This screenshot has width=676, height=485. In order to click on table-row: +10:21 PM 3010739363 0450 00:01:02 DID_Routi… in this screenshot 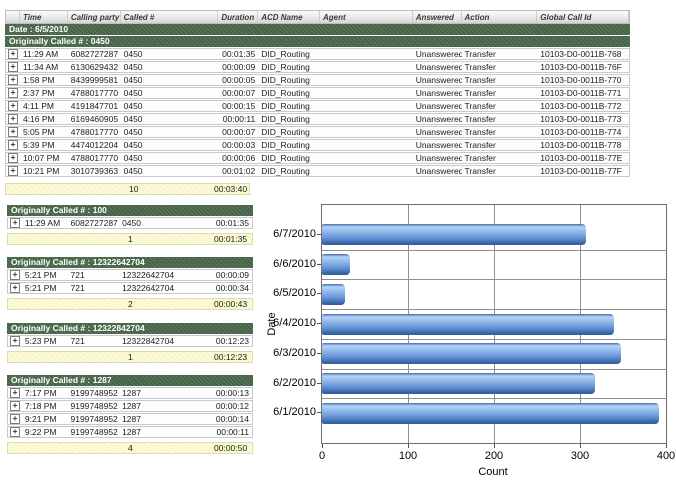, I will do `click(317, 171)`.